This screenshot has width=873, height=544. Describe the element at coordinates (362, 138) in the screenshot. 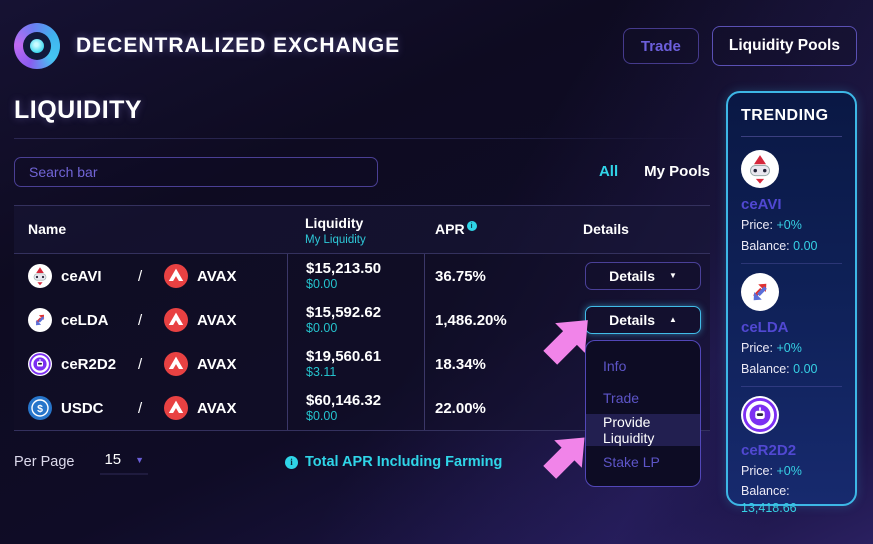

I see `title-divider` at that location.